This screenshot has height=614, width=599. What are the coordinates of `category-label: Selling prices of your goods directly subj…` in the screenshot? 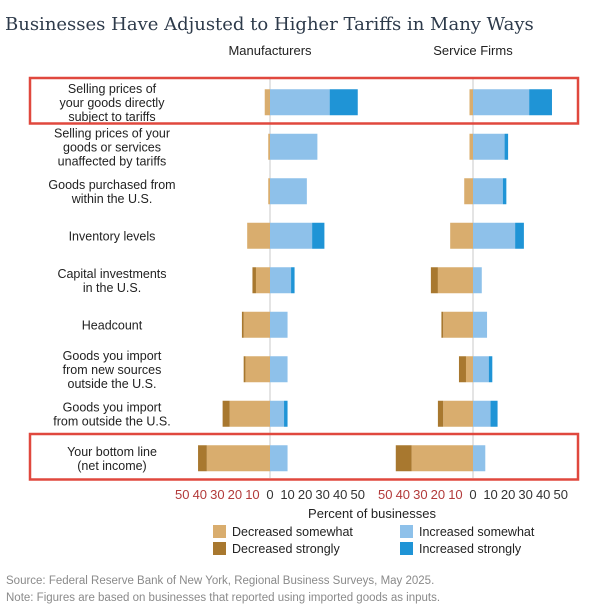 It's located at (113, 103).